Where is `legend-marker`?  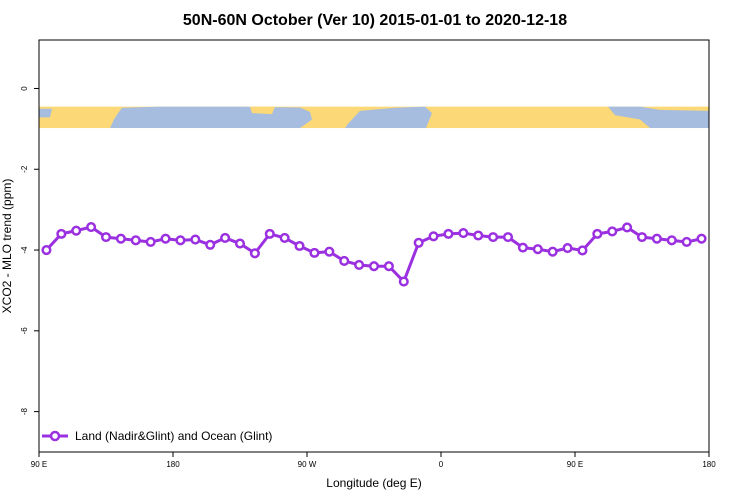 legend-marker is located at coordinates (55, 436).